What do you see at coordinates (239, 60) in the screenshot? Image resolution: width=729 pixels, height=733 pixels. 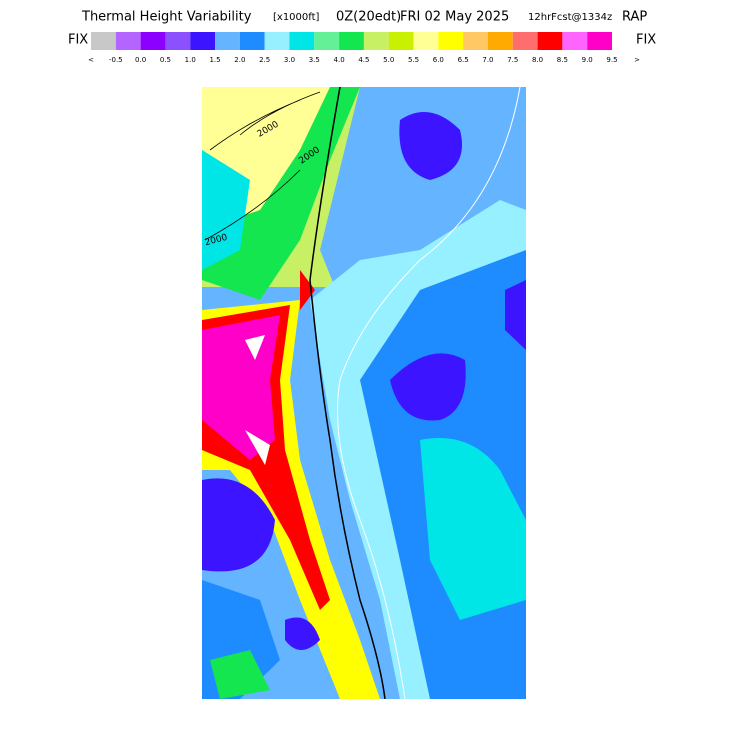 I see `legend-label: 2.0` at bounding box center [239, 60].